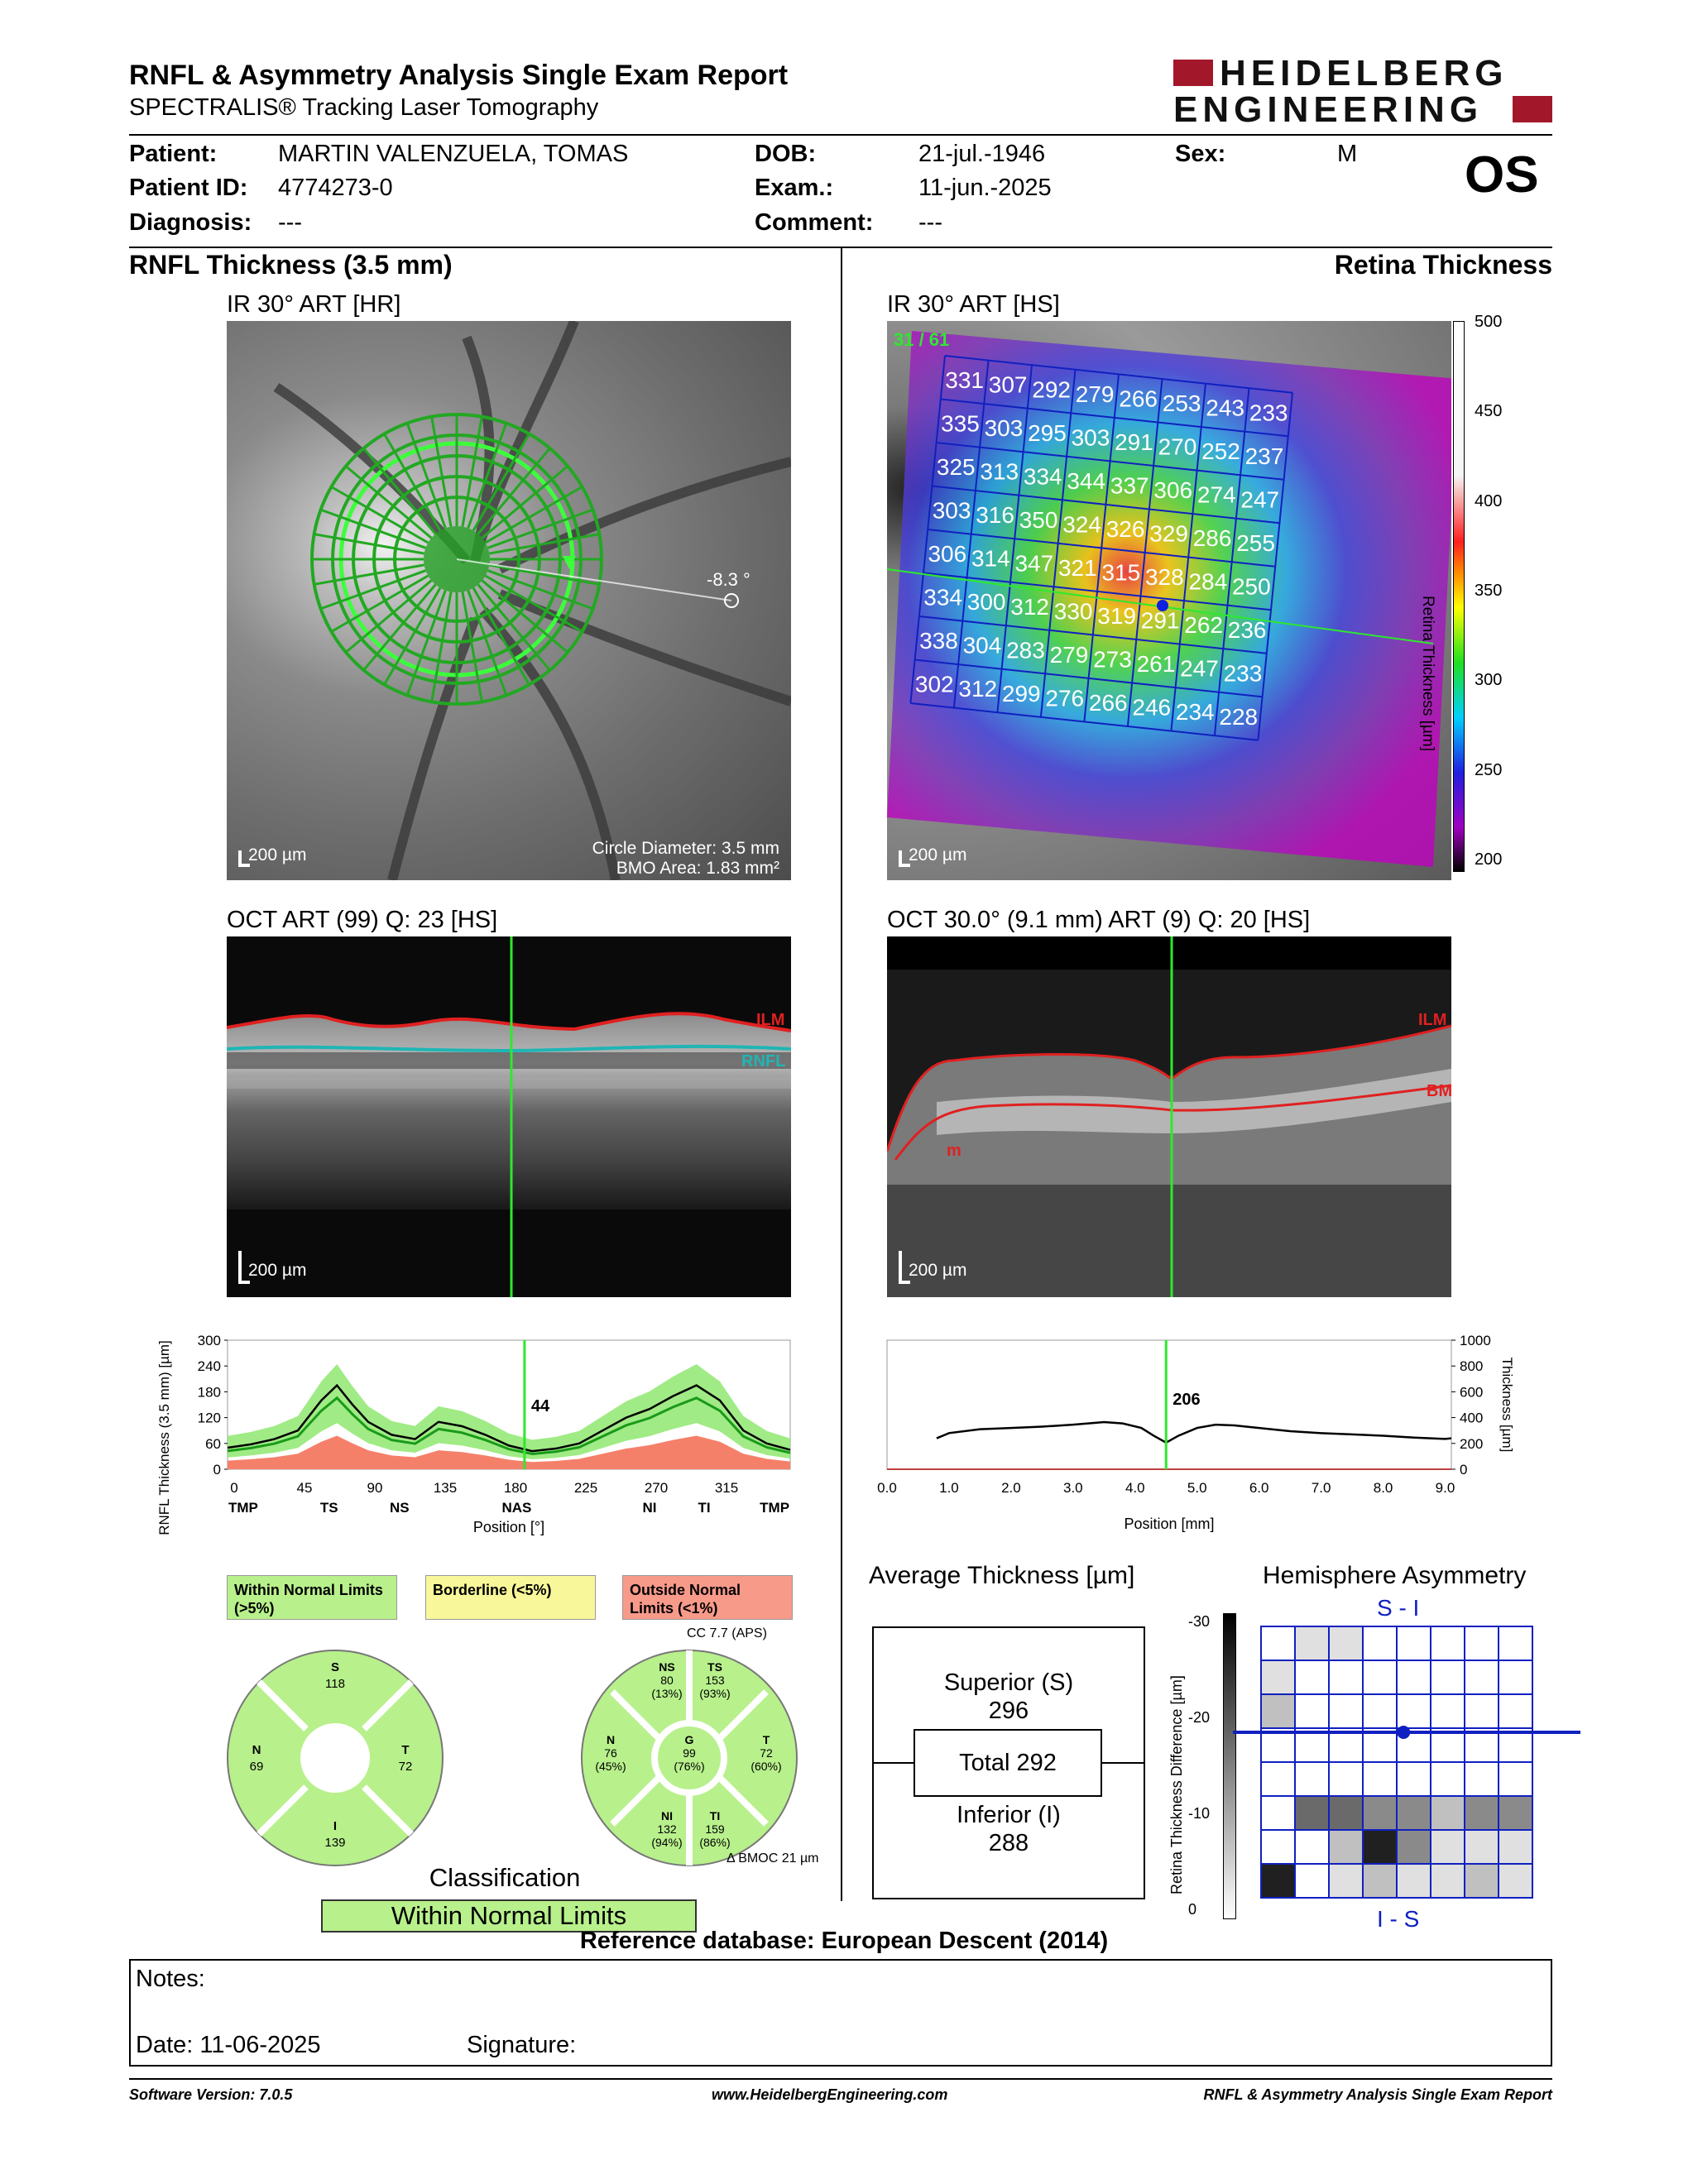 The image size is (1688, 2184). What do you see at coordinates (445, 1488) in the screenshot?
I see `rnfl-x-tick: 135` at bounding box center [445, 1488].